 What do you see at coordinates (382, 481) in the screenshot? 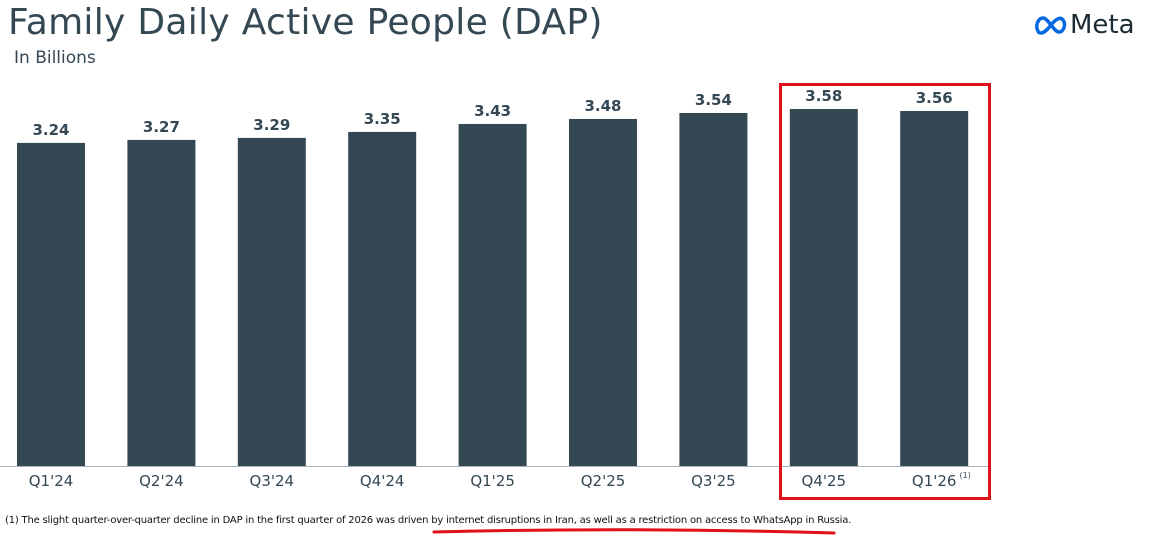
I see `x-tick-label: Q4'24` at bounding box center [382, 481].